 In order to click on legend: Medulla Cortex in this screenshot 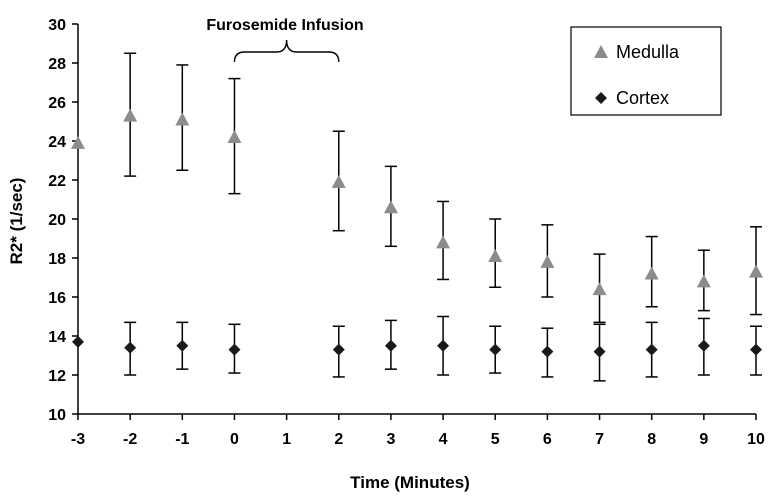, I will do `click(646, 71)`.